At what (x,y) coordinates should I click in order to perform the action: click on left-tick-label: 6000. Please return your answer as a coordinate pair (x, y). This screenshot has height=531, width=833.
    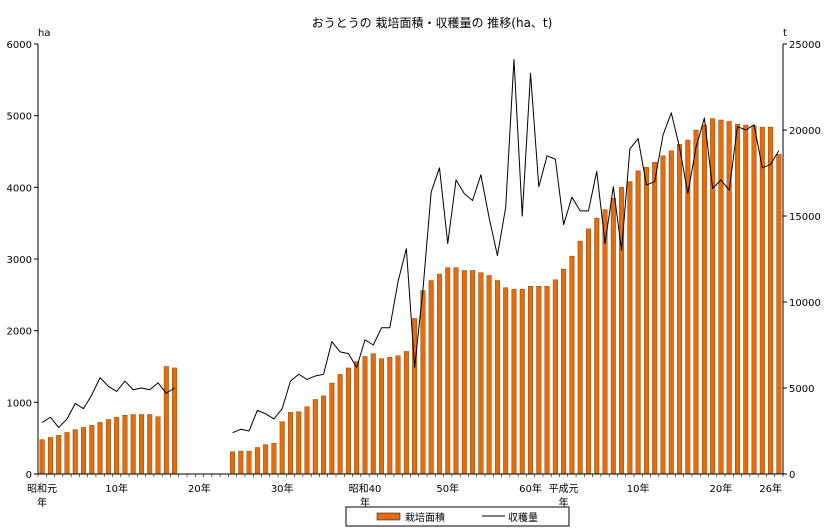
    Looking at the image, I should click on (19, 45).